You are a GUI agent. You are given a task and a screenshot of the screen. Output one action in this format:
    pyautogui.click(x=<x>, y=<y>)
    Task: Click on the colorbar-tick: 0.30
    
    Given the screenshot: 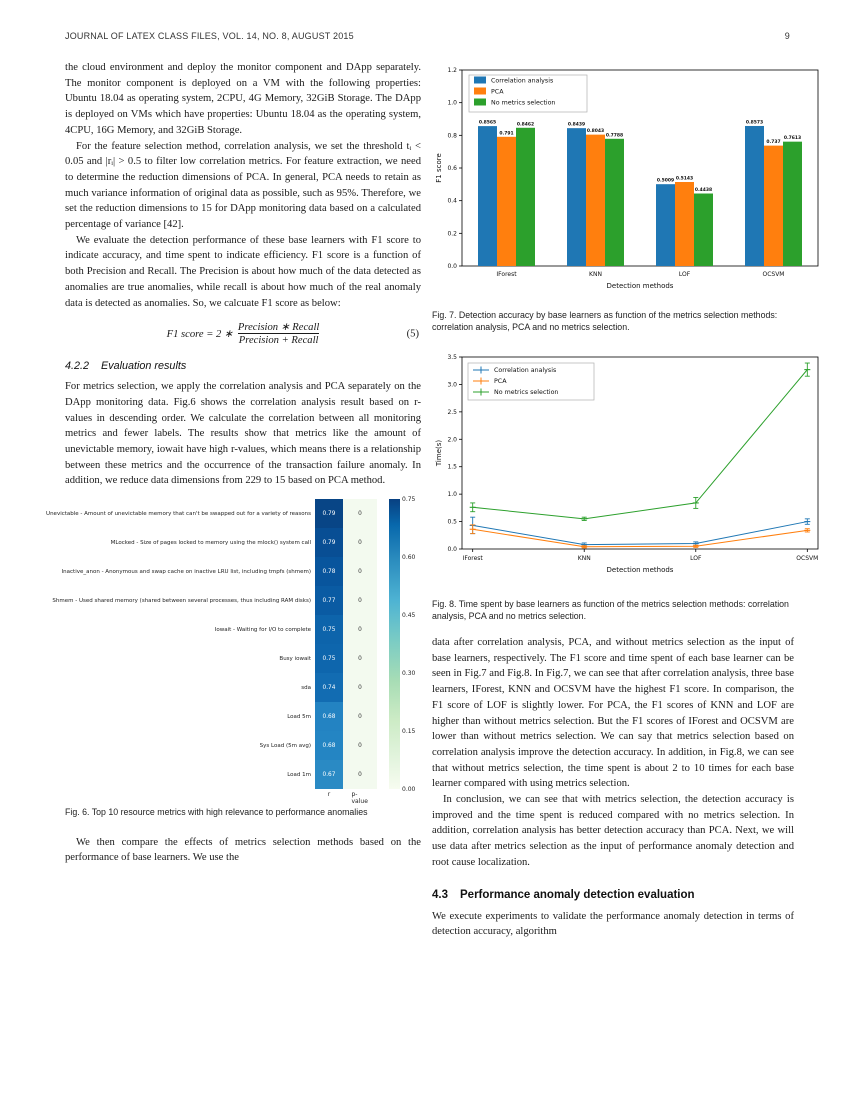 What is the action you would take?
    pyautogui.click(x=409, y=673)
    